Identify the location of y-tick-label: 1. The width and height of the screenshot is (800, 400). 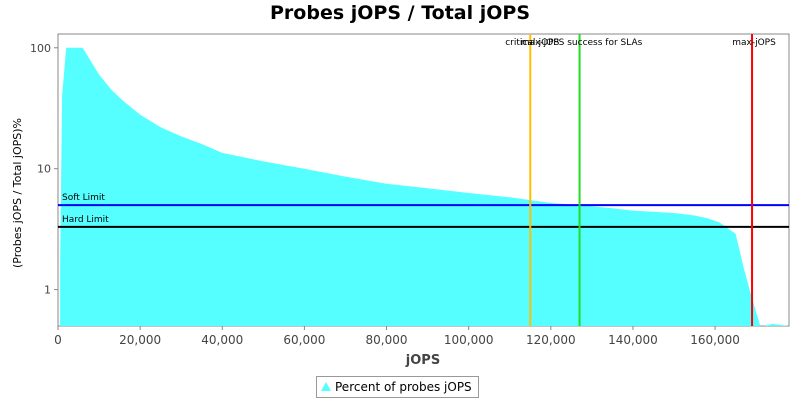
(47, 290).